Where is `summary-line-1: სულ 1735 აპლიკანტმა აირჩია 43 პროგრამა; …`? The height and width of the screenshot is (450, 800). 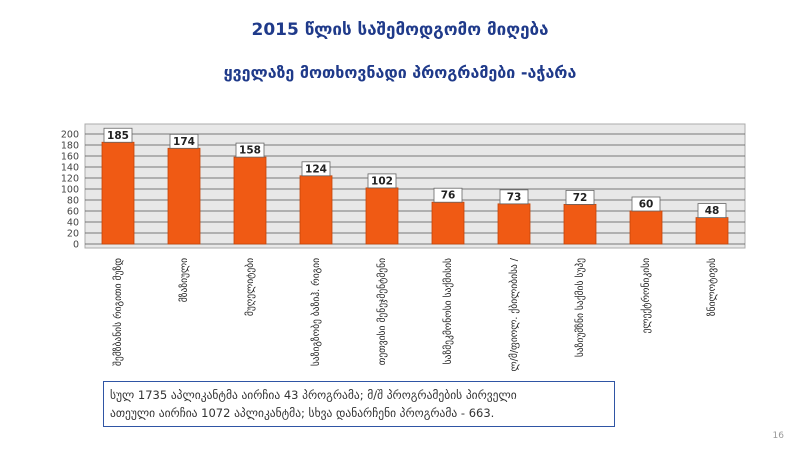 summary-line-1: სულ 1735 აპლიკანტმა აირჩია 43 პროგრამა; … is located at coordinates (313, 395).